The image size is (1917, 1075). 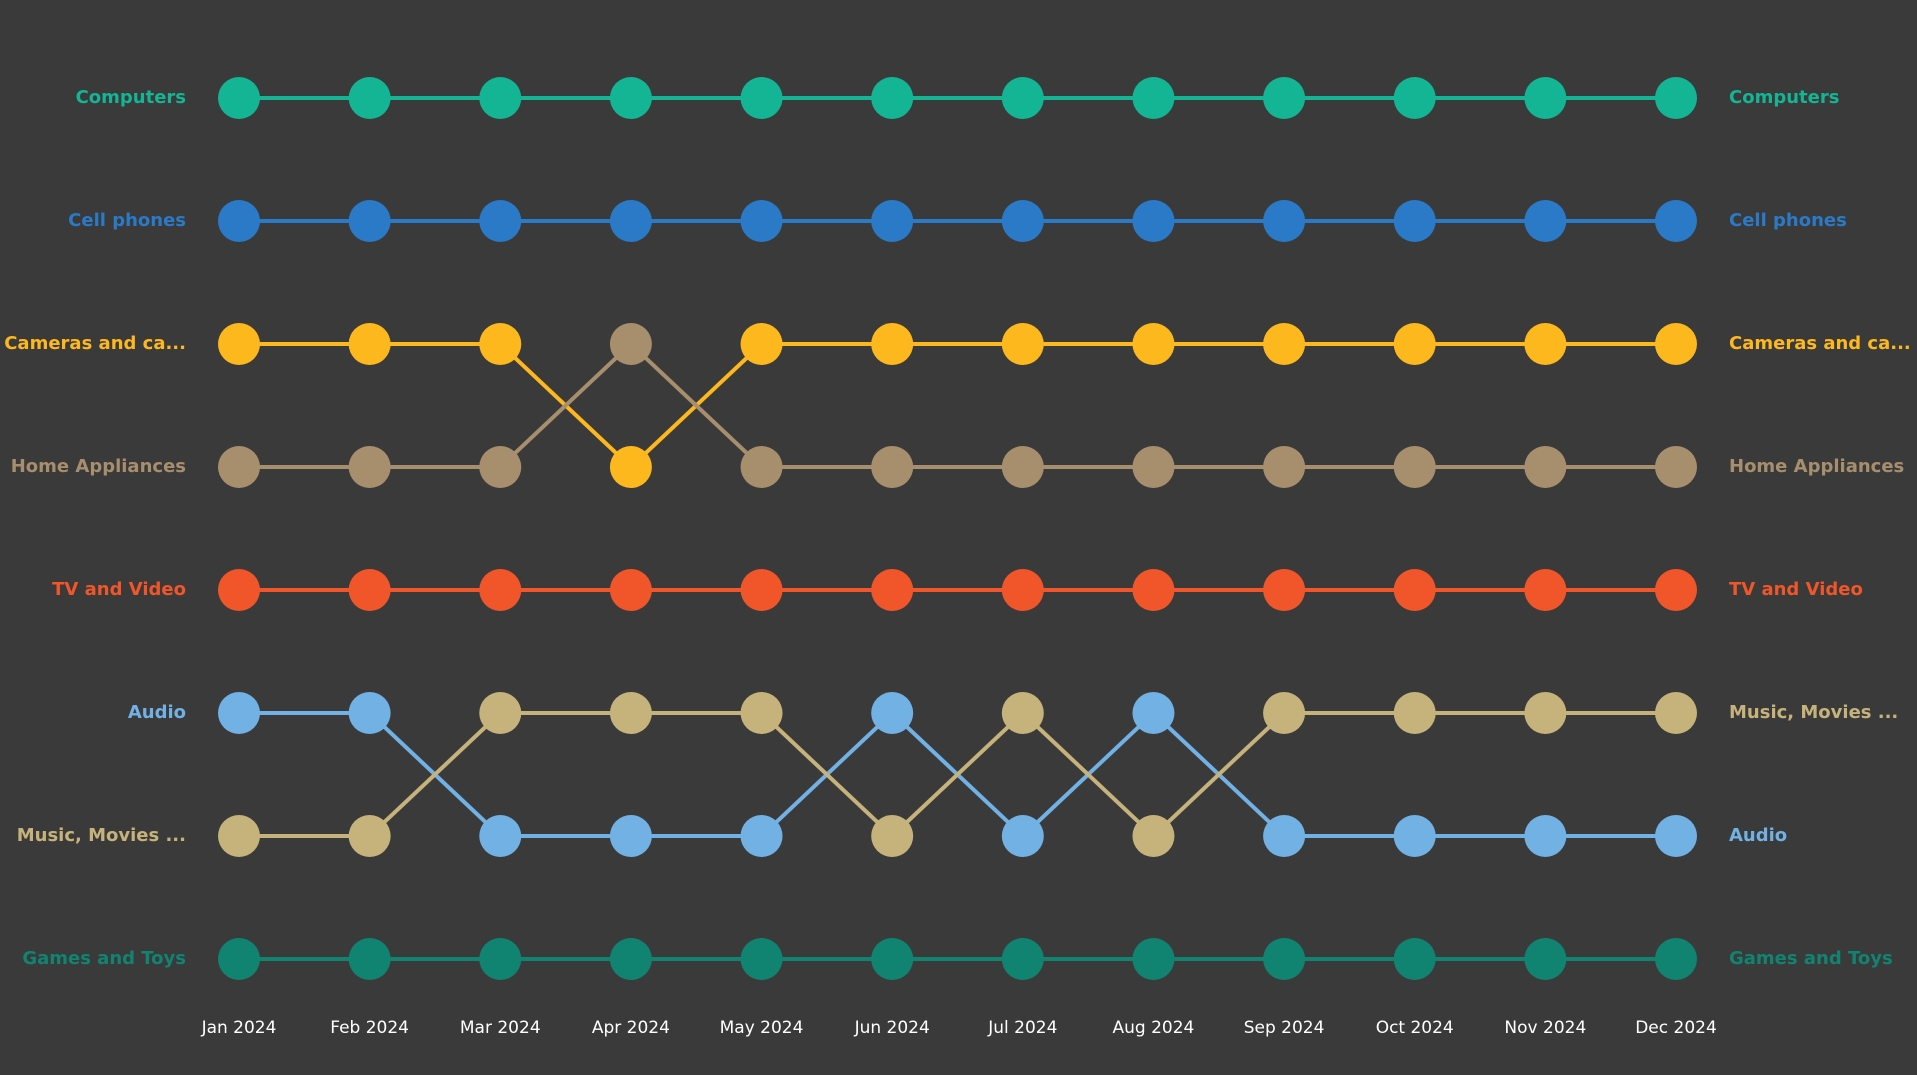 I want to click on left-label-games-and-toys: Games and Toys, so click(x=104, y=958).